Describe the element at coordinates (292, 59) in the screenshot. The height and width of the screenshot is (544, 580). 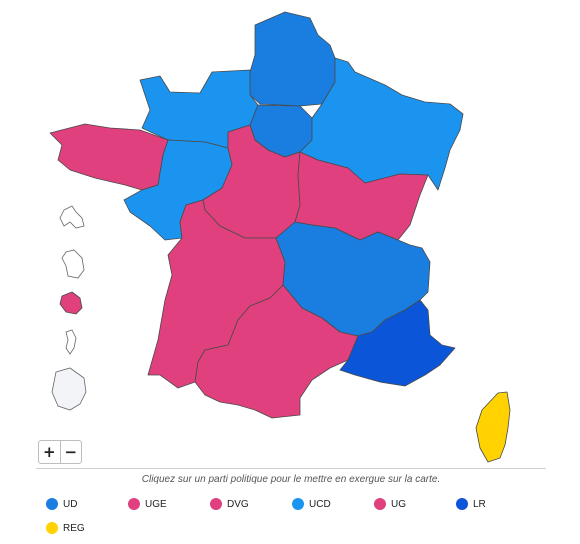
I see `region-hauts-de-france: Hauts-de-France` at that location.